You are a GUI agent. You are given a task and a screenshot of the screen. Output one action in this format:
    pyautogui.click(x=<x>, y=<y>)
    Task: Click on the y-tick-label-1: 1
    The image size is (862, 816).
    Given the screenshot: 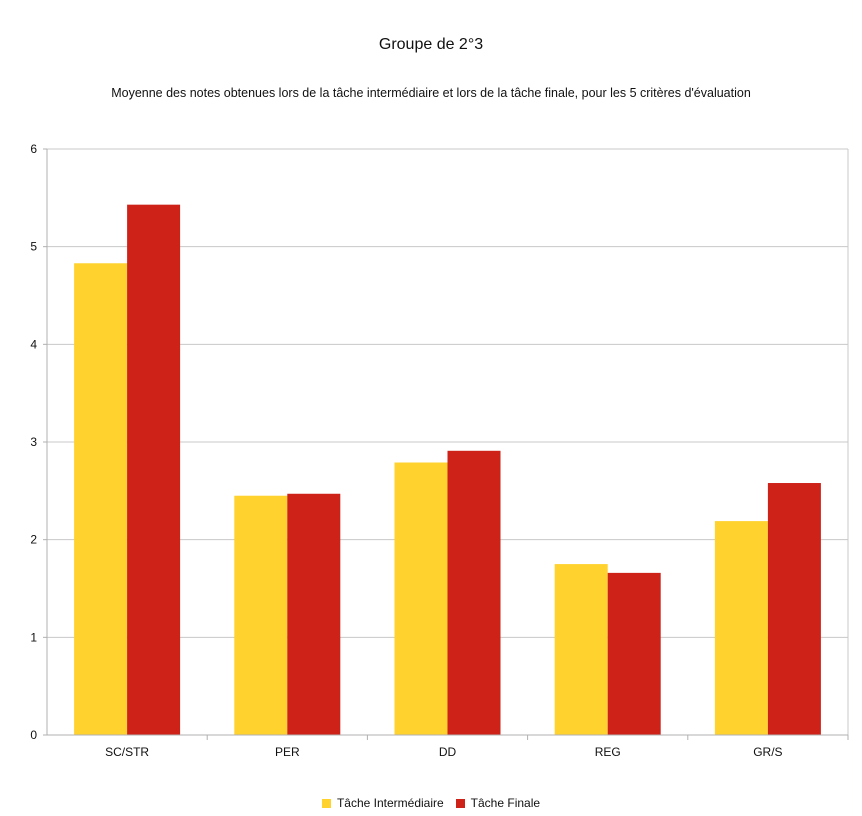 What is the action you would take?
    pyautogui.click(x=33, y=637)
    